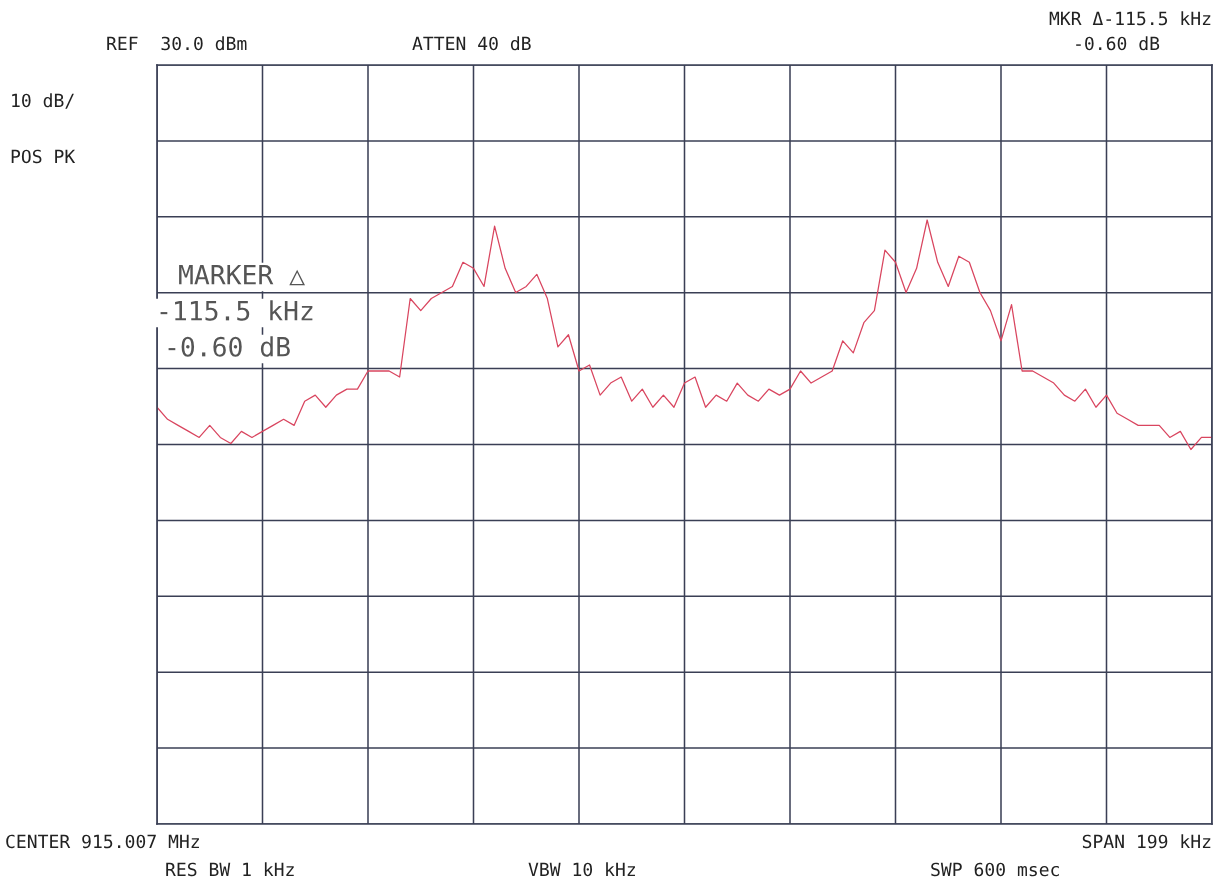  Describe the element at coordinates (177, 43) in the screenshot. I see `text: REF 30.0 dBm` at that location.